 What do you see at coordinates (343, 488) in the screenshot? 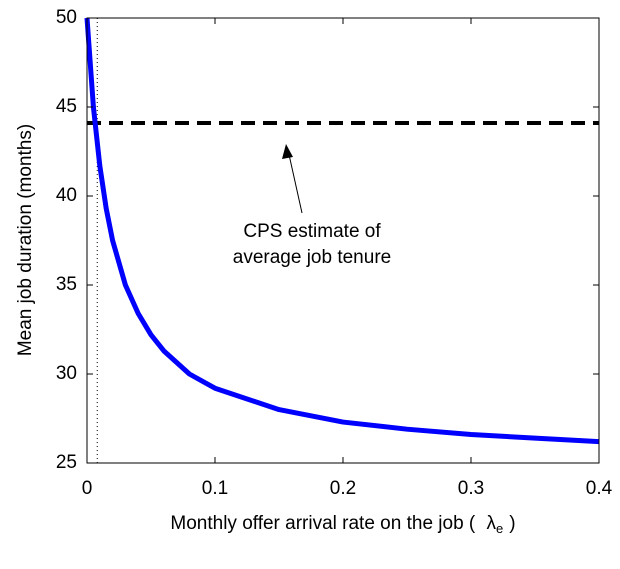
I see `x-tick-label: 0.2` at bounding box center [343, 488].